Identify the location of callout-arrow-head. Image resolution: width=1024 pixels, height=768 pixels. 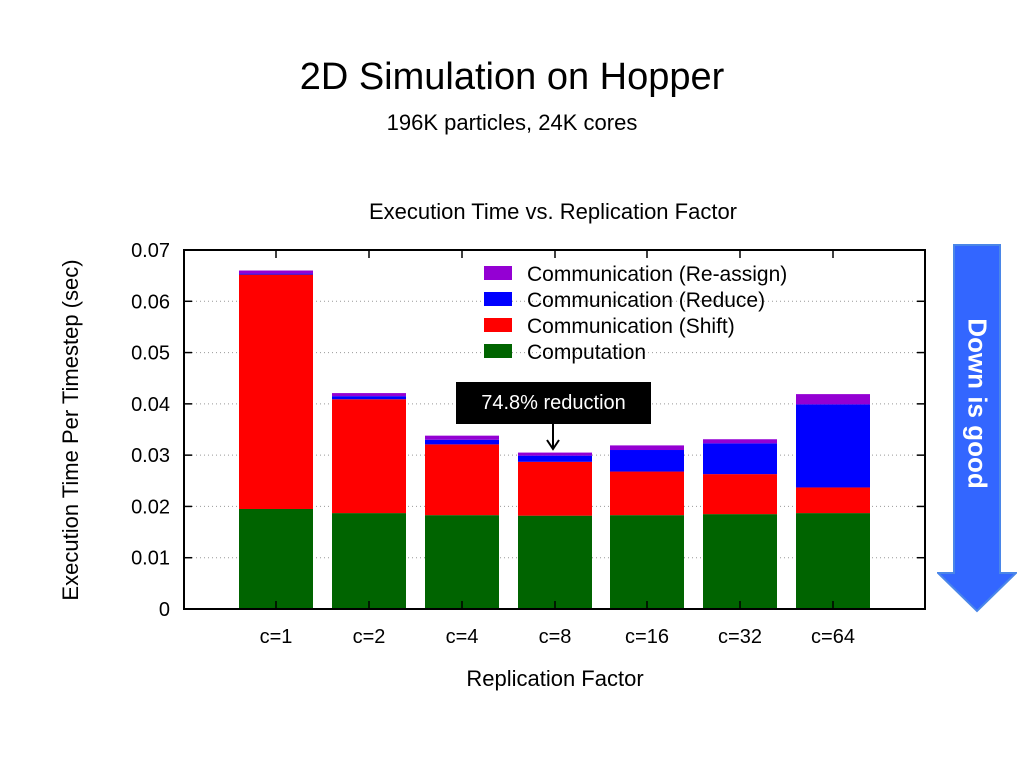
(553, 445).